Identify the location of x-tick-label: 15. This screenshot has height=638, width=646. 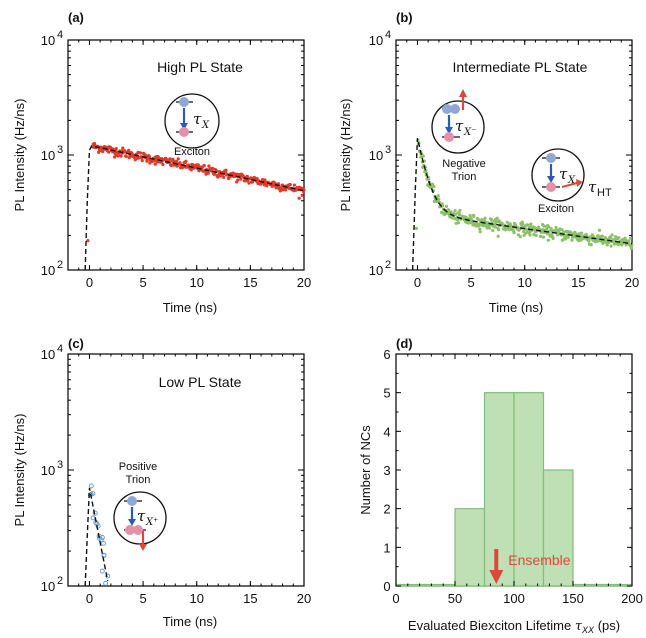
(250, 282).